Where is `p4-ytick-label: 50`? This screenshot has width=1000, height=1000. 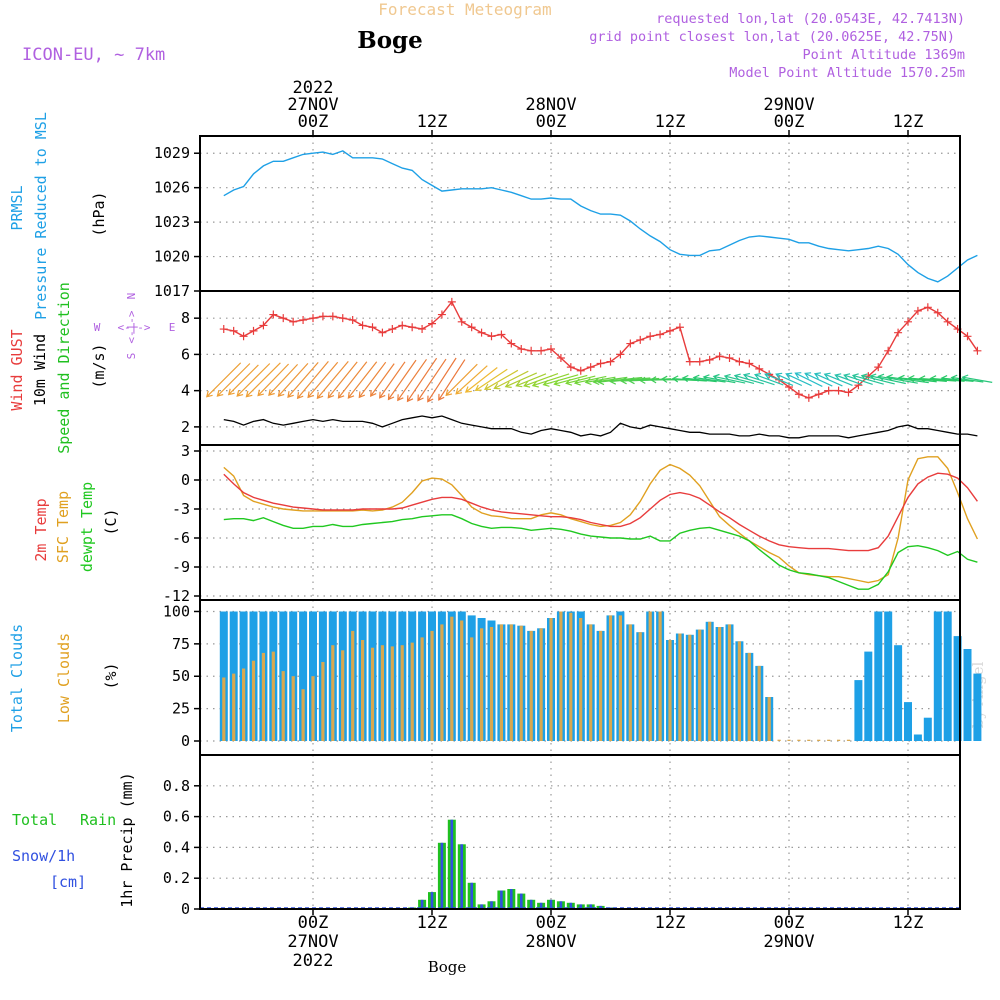
p4-ytick-label: 50 is located at coordinates (181, 676).